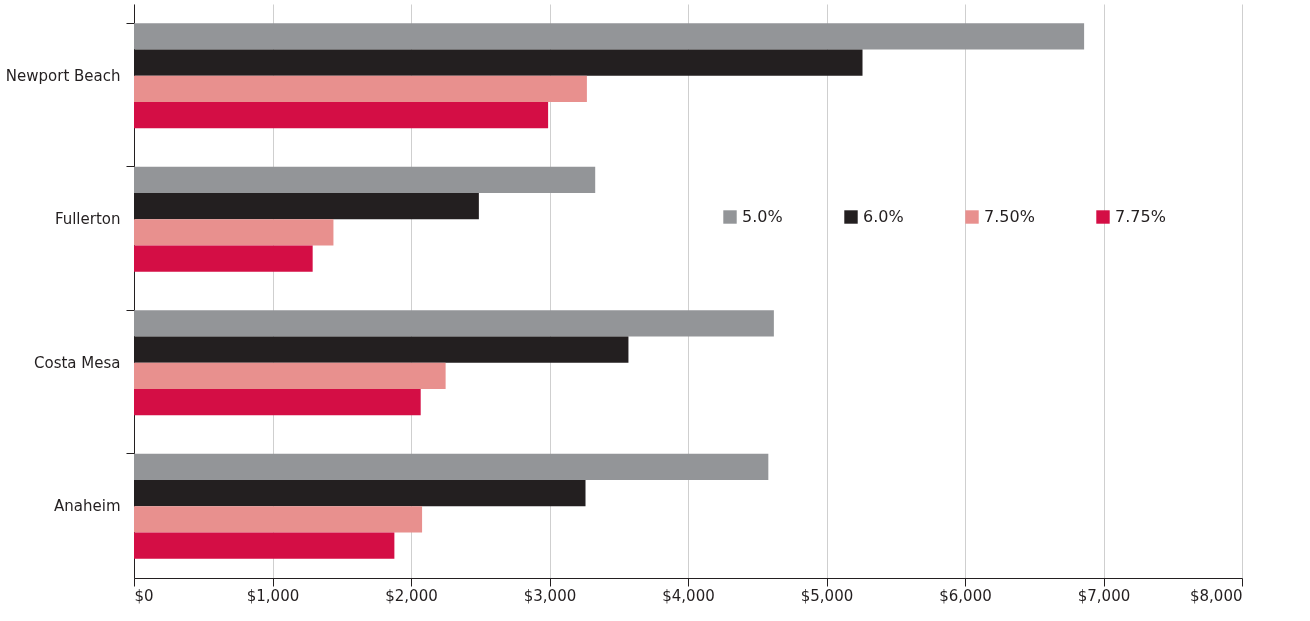 This screenshot has height=621, width=1310. Describe the element at coordinates (1140, 216) in the screenshot. I see `legend-label: 7.75%` at that location.